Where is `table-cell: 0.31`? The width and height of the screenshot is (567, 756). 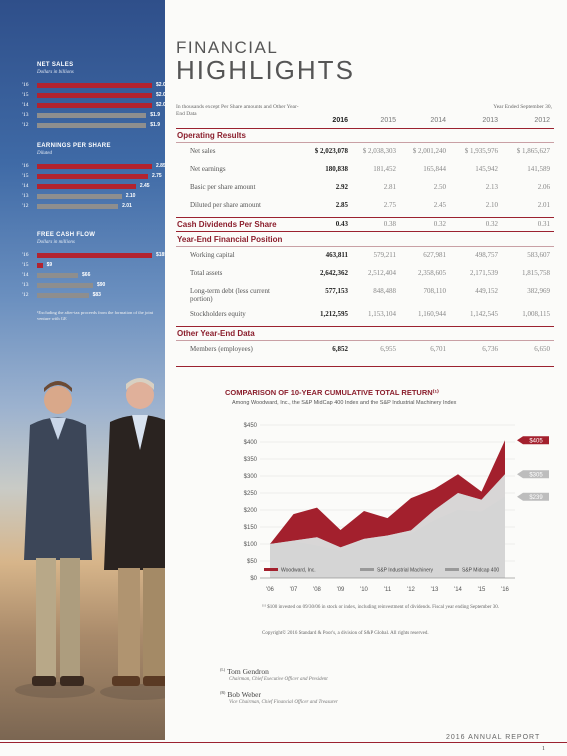 table-cell: 0.31 is located at coordinates (543, 224).